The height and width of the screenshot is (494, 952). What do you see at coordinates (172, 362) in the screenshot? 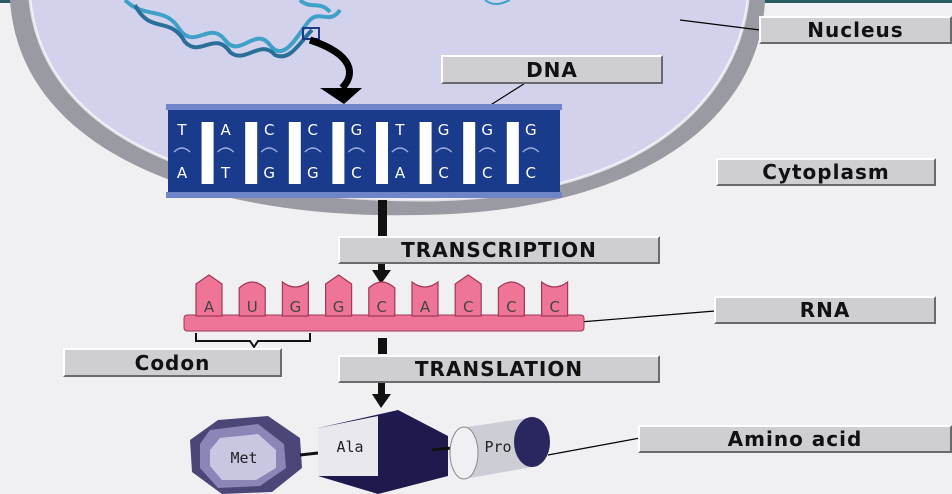
I see `label-codon: Codon` at bounding box center [172, 362].